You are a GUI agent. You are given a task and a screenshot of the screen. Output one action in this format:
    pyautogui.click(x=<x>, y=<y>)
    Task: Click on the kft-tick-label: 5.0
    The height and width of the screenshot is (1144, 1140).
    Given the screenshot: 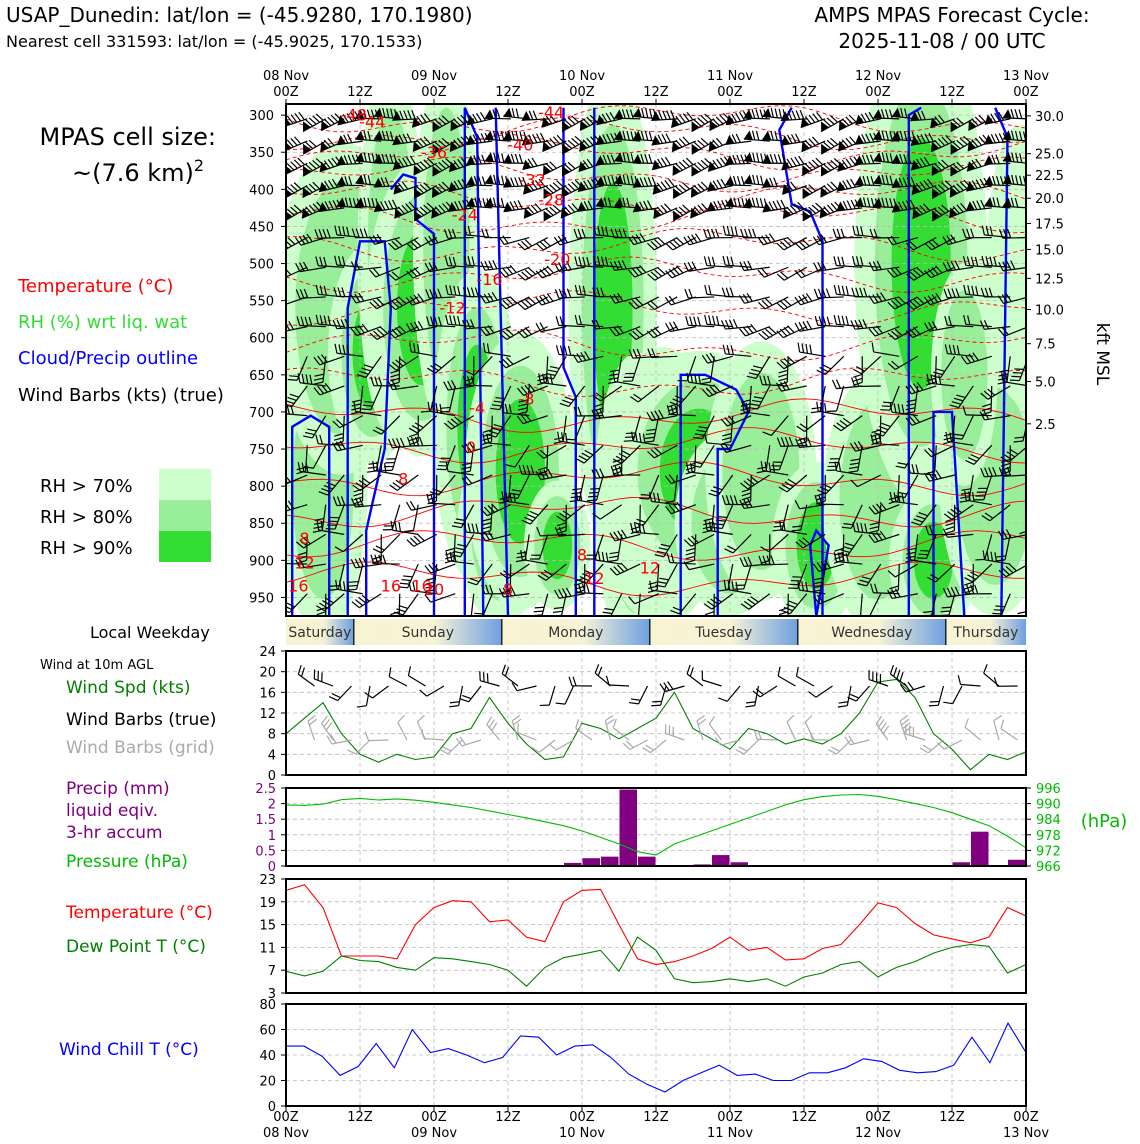 What is the action you would take?
    pyautogui.click(x=1045, y=383)
    